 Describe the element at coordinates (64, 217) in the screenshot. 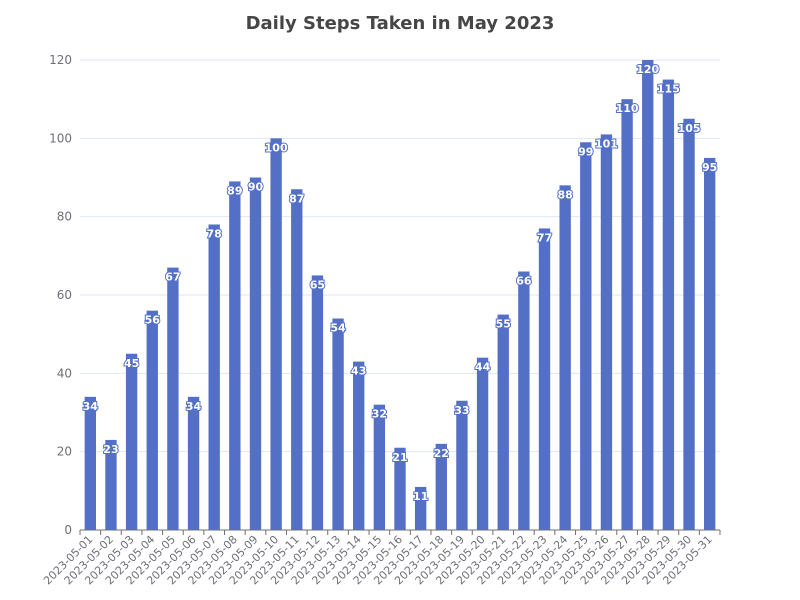

I see `y-tick-label: 80` at that location.